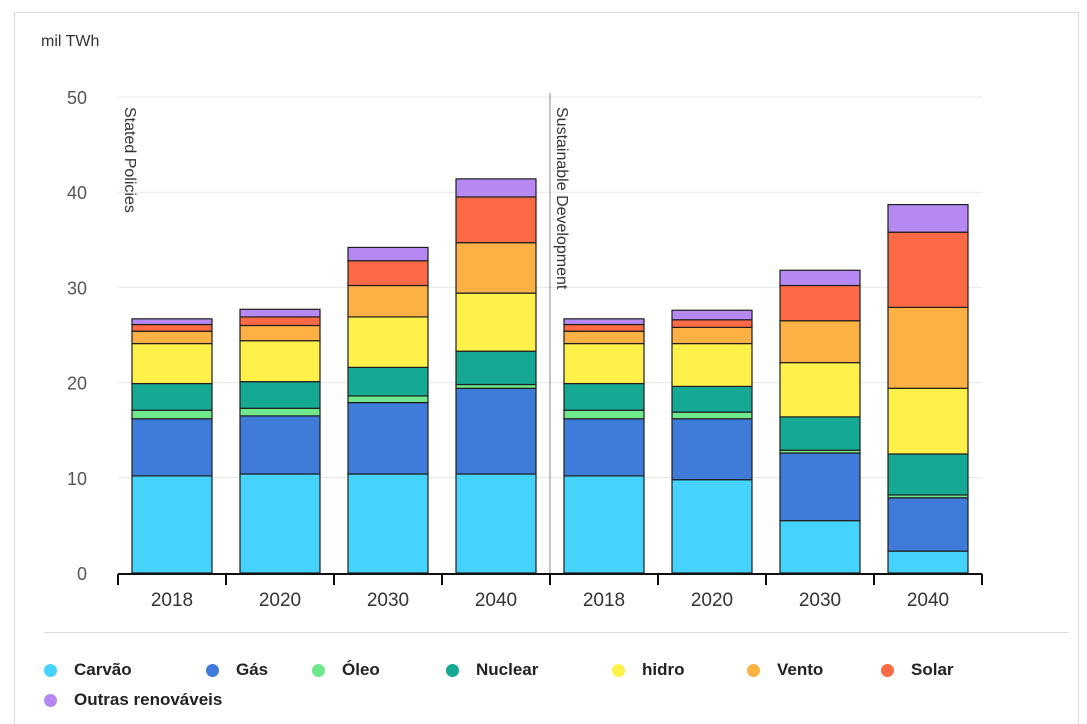 Image resolution: width=1087 pixels, height=724 pixels. I want to click on legend-label: Óleo, so click(361, 669).